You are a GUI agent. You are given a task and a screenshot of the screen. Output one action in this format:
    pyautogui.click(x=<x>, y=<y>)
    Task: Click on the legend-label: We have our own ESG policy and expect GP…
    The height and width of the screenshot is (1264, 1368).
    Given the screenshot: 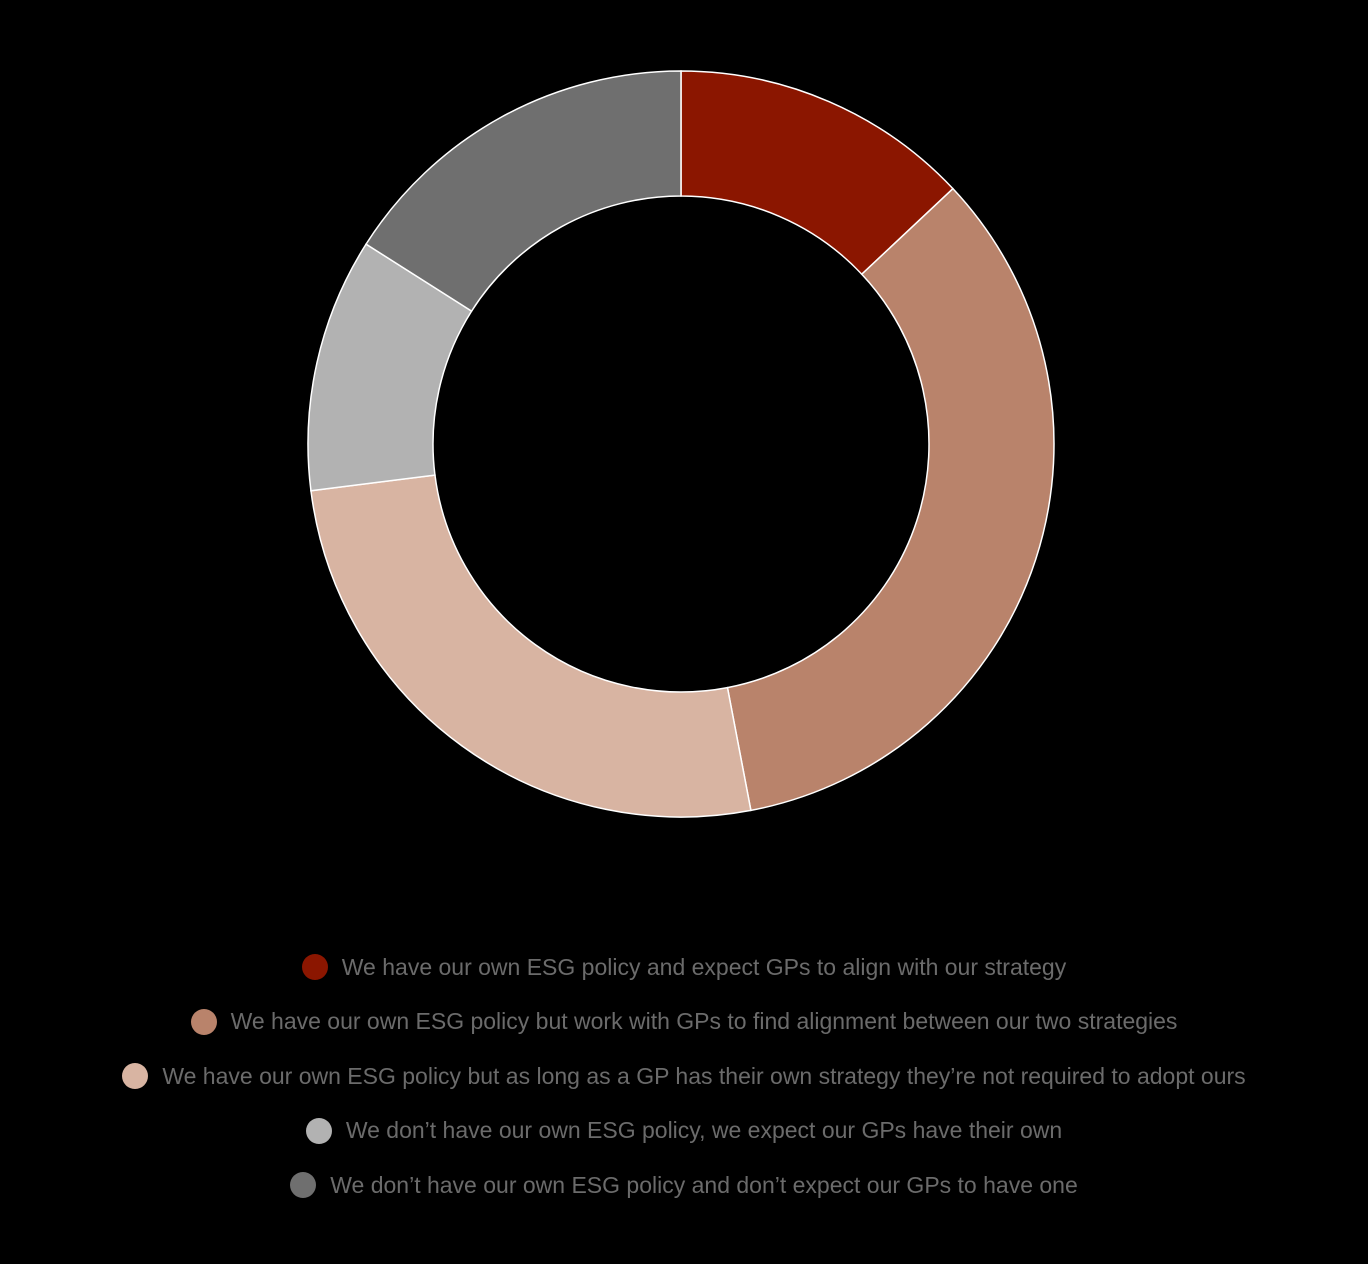 What is the action you would take?
    pyautogui.click(x=704, y=966)
    